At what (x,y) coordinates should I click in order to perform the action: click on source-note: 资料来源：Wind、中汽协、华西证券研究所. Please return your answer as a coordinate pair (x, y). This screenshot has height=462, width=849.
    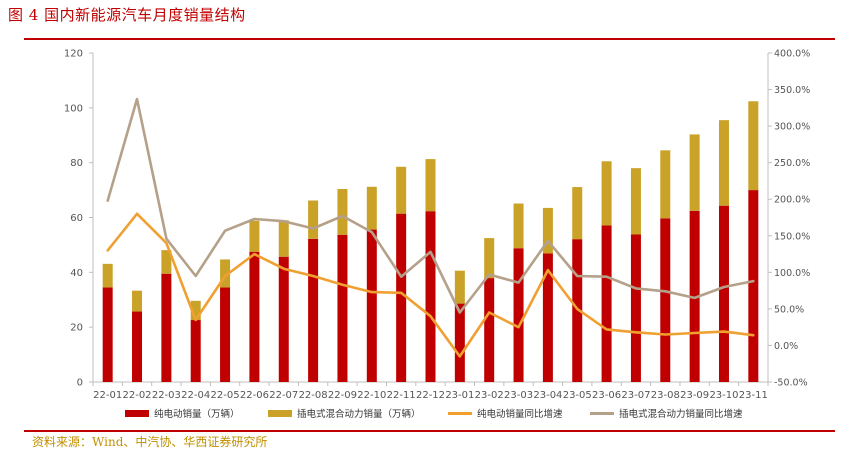
    Looking at the image, I should click on (150, 442).